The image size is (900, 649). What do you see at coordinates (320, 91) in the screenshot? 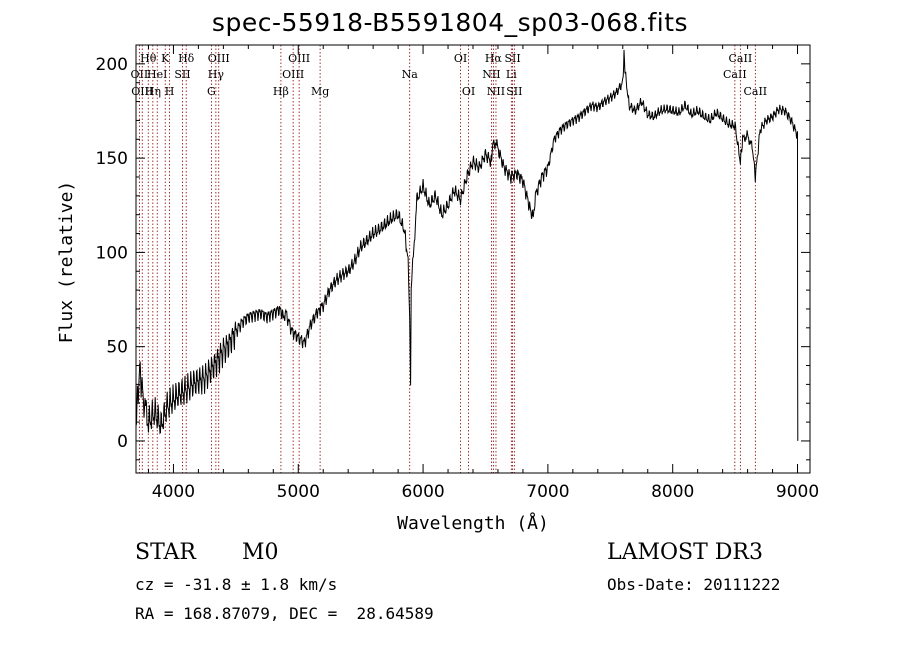
I see `line-marker-label: Mg` at bounding box center [320, 91].